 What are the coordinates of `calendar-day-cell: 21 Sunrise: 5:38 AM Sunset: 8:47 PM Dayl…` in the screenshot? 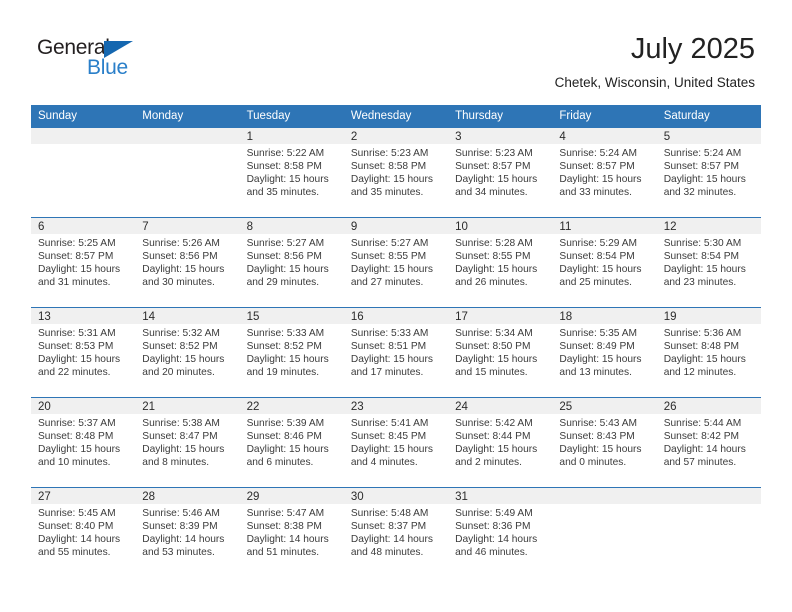 It's located at (187, 442).